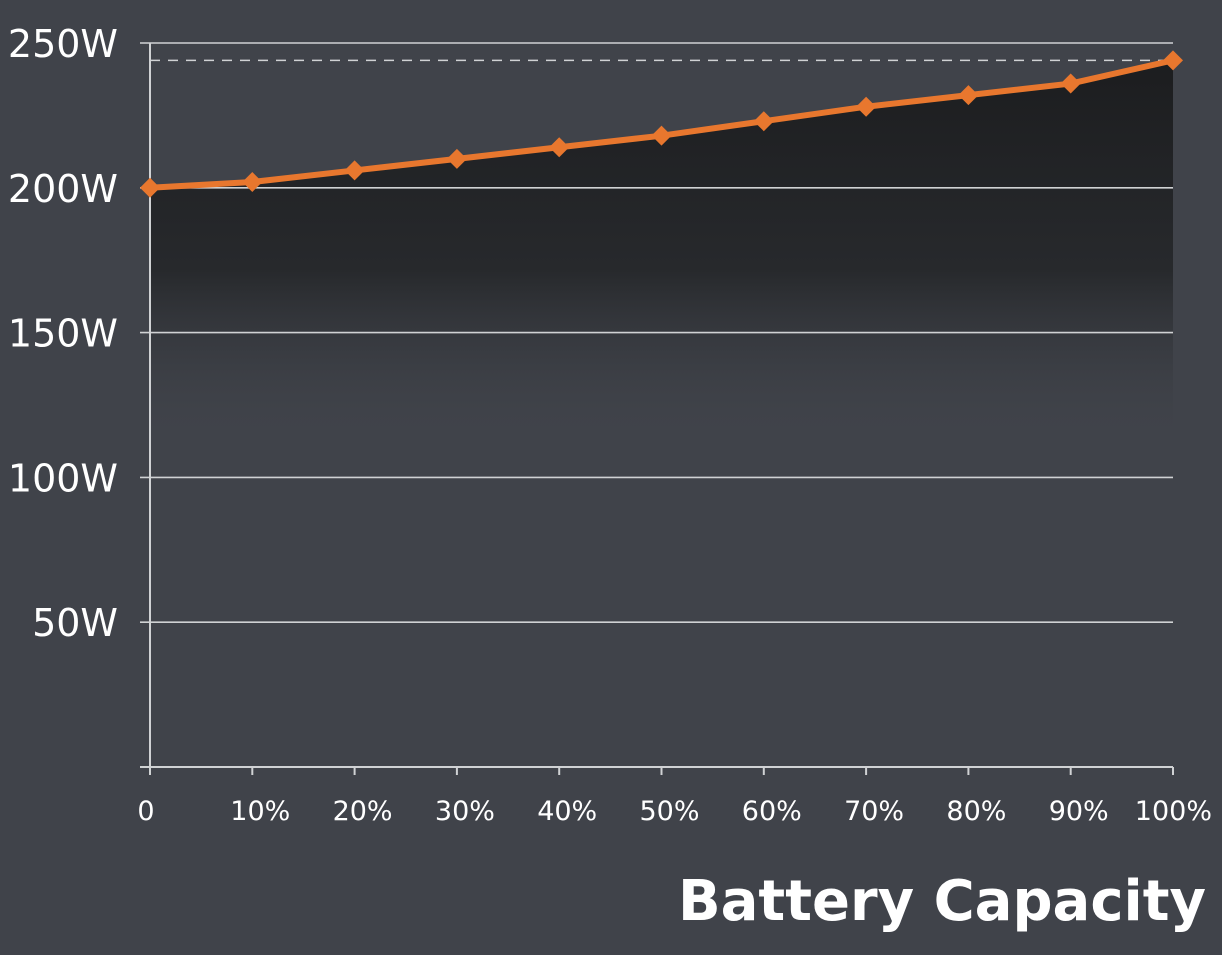 This screenshot has height=955, width=1222. What do you see at coordinates (1173, 811) in the screenshot?
I see `x-tick-label: 100%` at bounding box center [1173, 811].